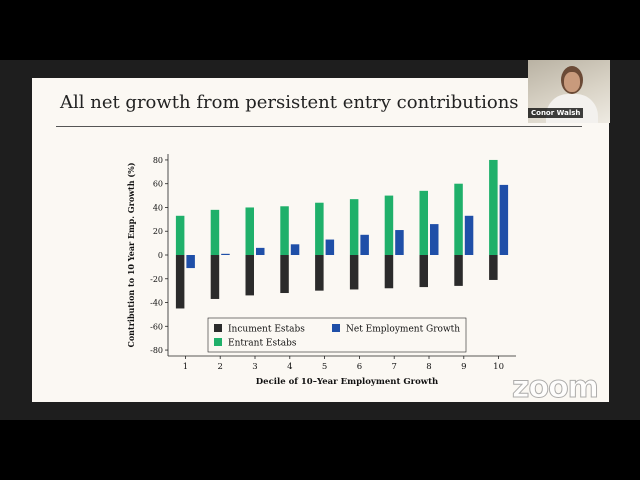 The width and height of the screenshot is (640, 480). What do you see at coordinates (158, 184) in the screenshot?
I see `y-tick-label: 60` at bounding box center [158, 184].